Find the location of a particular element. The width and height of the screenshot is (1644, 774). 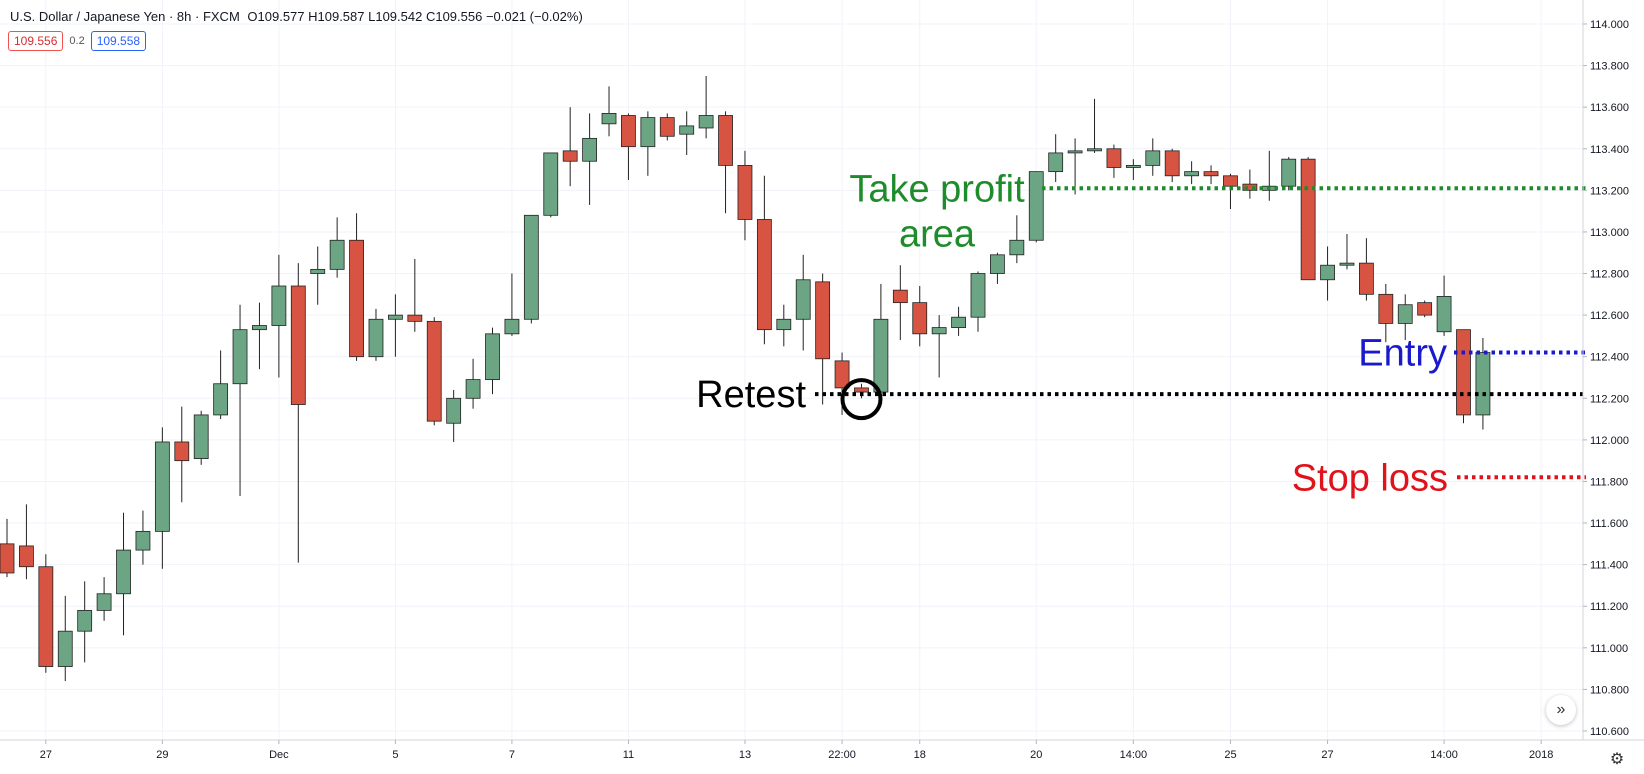

sell-price-button: 109.556 is located at coordinates (36, 41).